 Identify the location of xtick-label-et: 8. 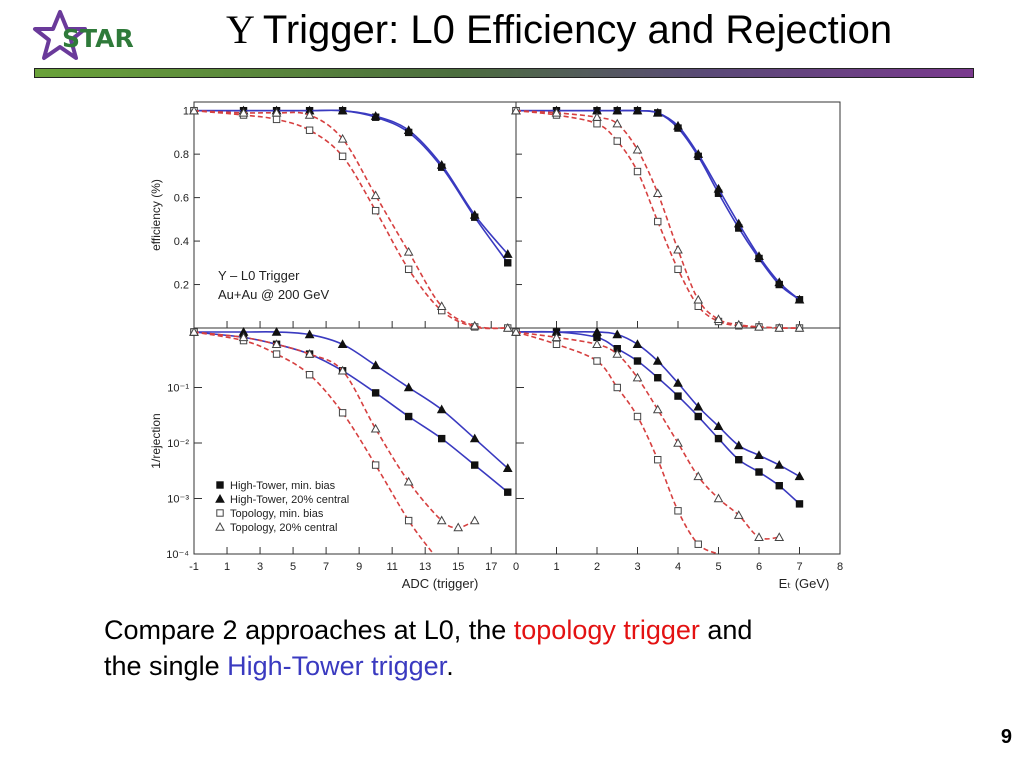
(840, 567).